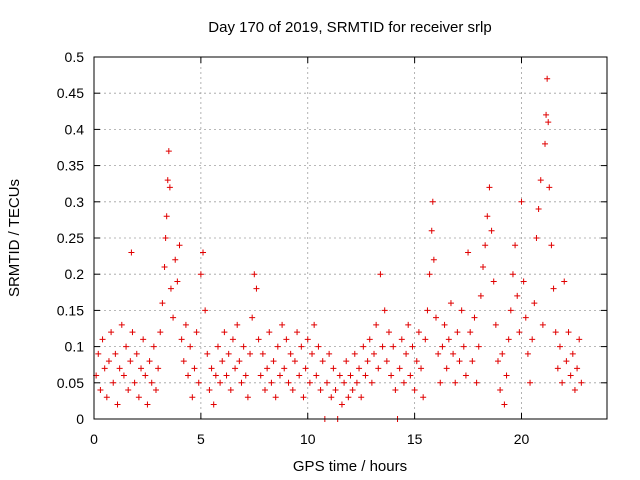 The image size is (640, 480). What do you see at coordinates (70, 238) in the screenshot?
I see `y-tick-label: 0.25` at bounding box center [70, 238].